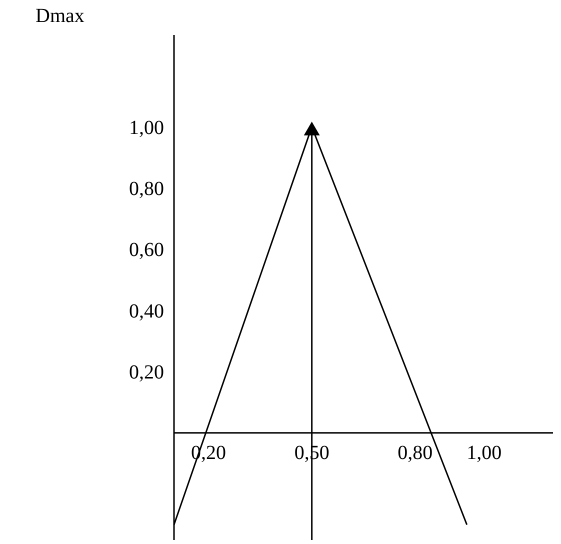  Describe the element at coordinates (146, 311) in the screenshot. I see `y-tick-label: 0,40` at that location.